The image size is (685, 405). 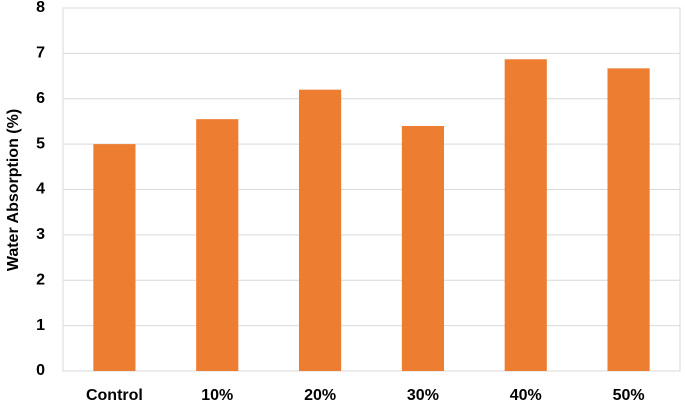 I want to click on y-tick-label: 8, so click(x=40, y=8).